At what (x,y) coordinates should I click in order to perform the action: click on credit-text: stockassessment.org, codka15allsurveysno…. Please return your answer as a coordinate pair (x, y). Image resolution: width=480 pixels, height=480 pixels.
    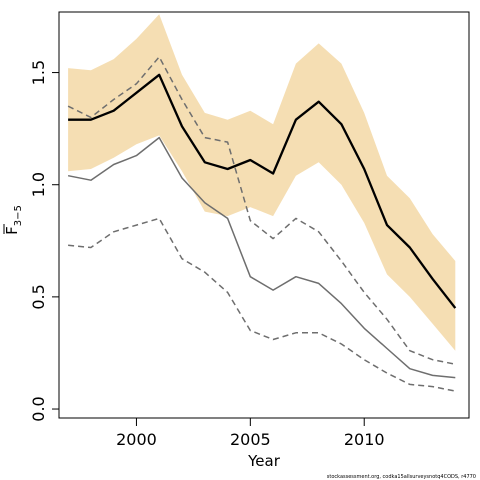
    Looking at the image, I should click on (401, 477).